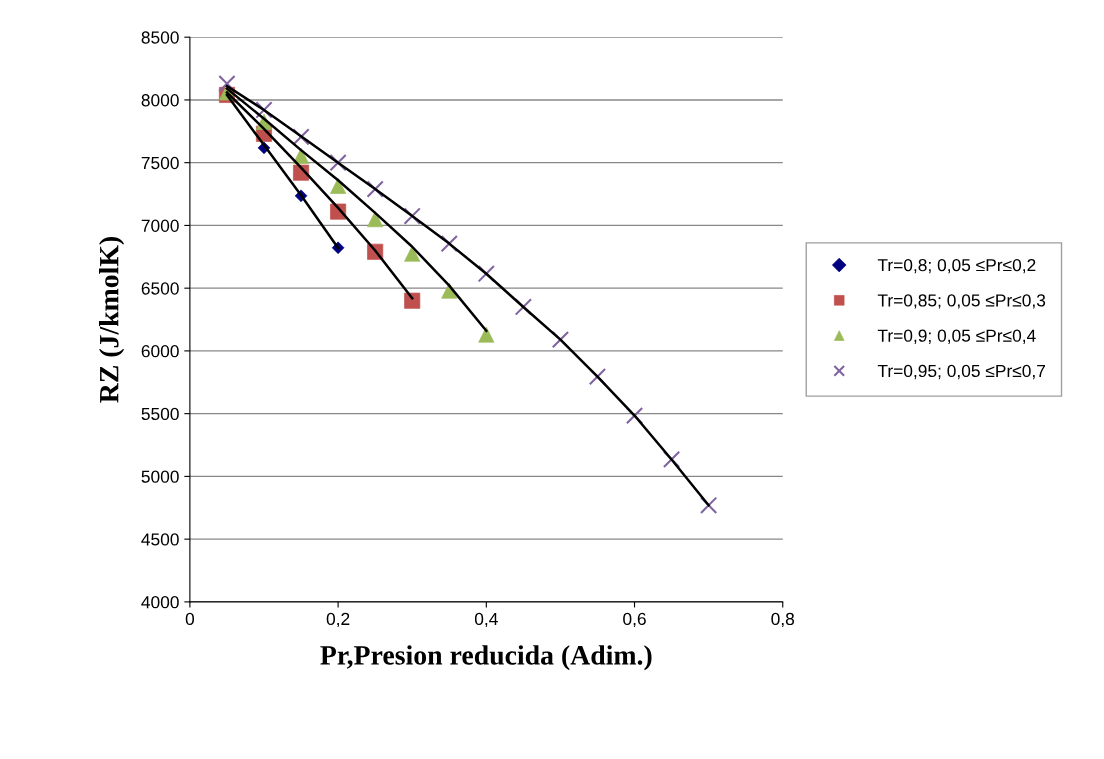 The width and height of the screenshot is (1104, 759). I want to click on y-axis-title: RZ (J/kmolK), so click(112, 320).